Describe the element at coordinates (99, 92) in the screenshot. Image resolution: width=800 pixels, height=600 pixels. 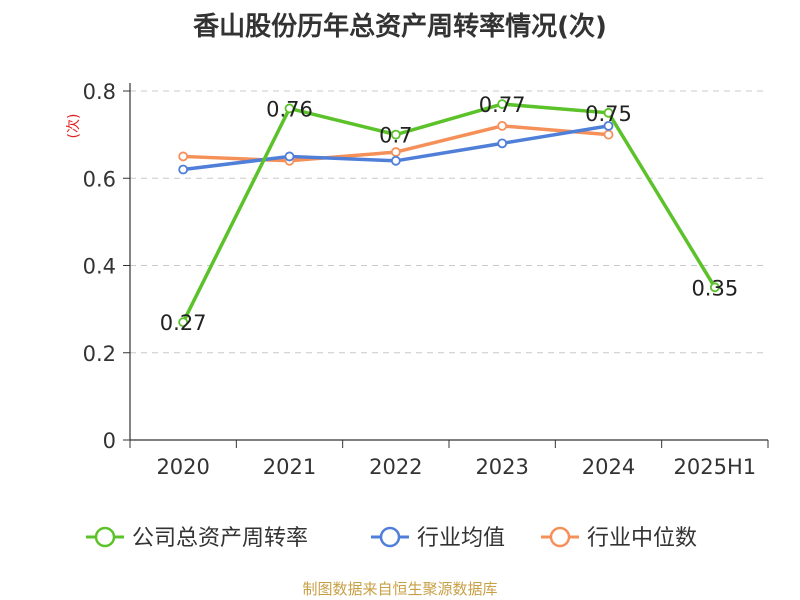
I see `y-tick-label: 0.8` at that location.